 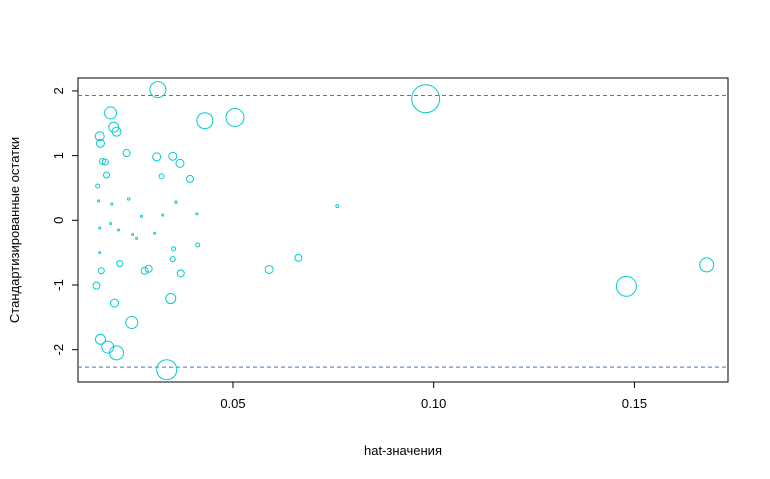 I want to click on x-tick-label: 0.15, so click(x=634, y=403).